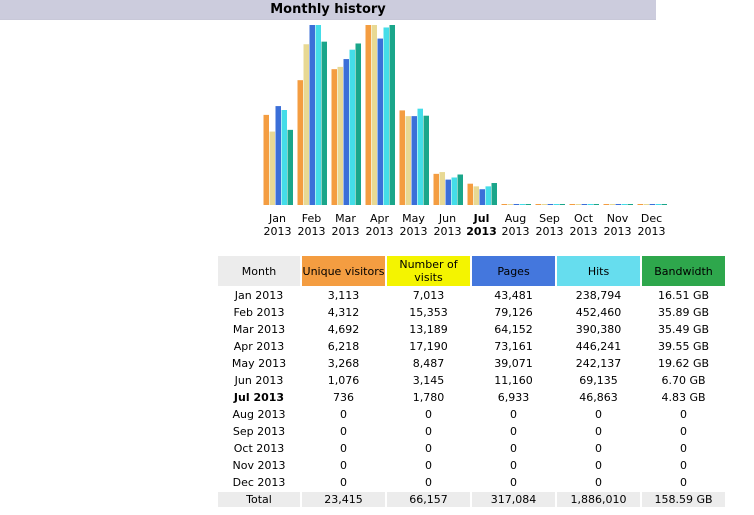  I want to click on cell-visits: 3,145, so click(428, 380).